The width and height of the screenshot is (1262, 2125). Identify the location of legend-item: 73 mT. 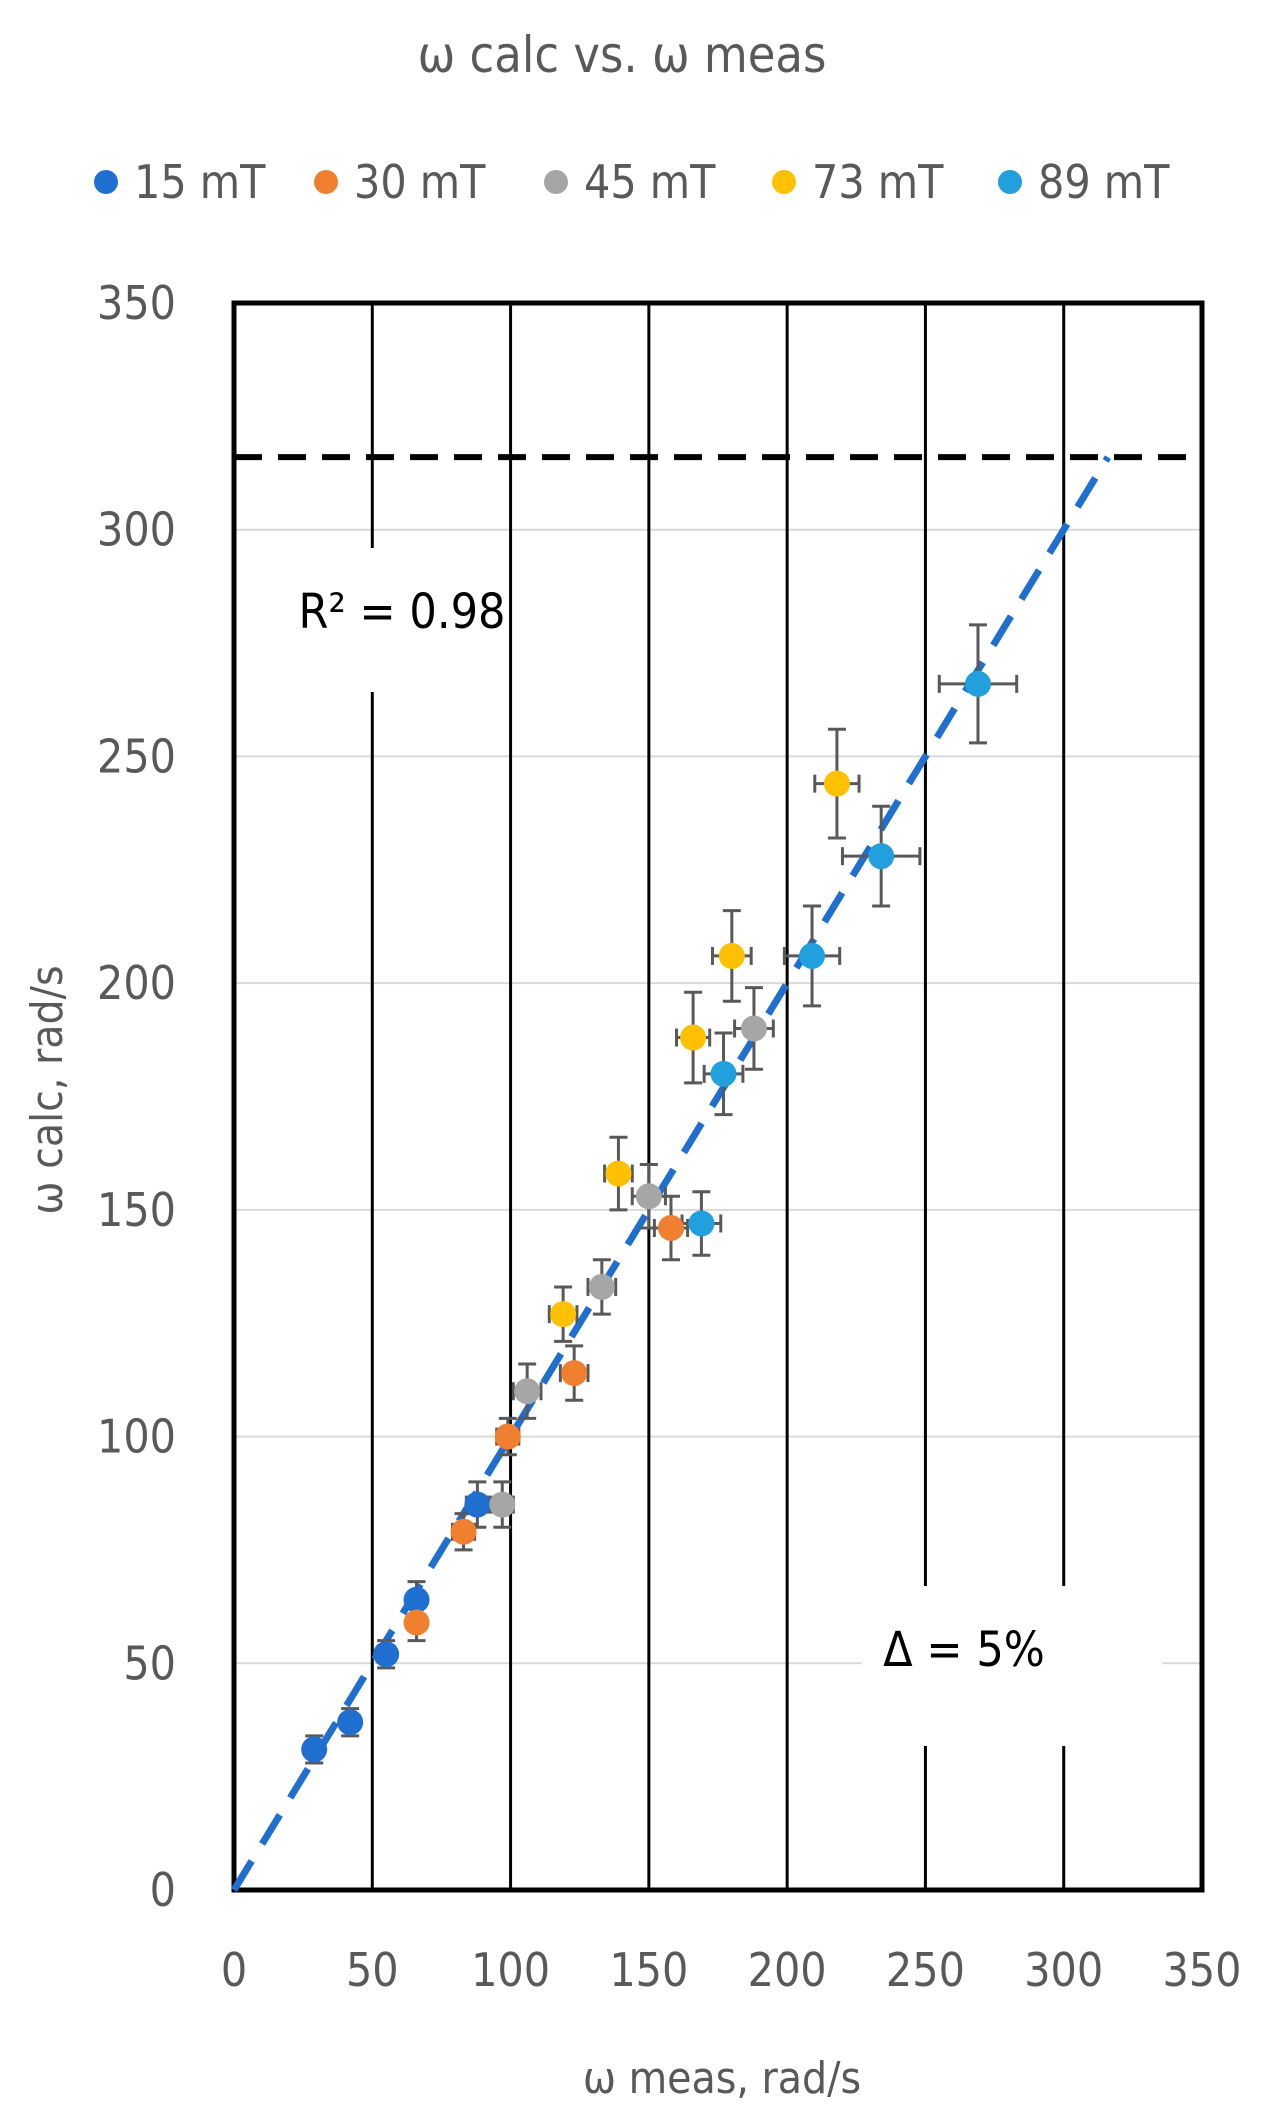
(858, 182).